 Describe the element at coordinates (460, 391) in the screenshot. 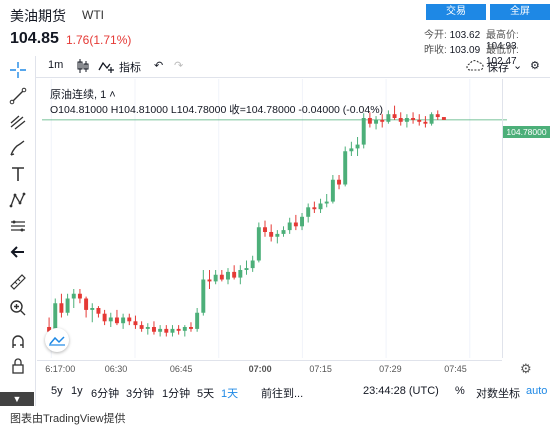

I see `percent-toggle: %` at that location.